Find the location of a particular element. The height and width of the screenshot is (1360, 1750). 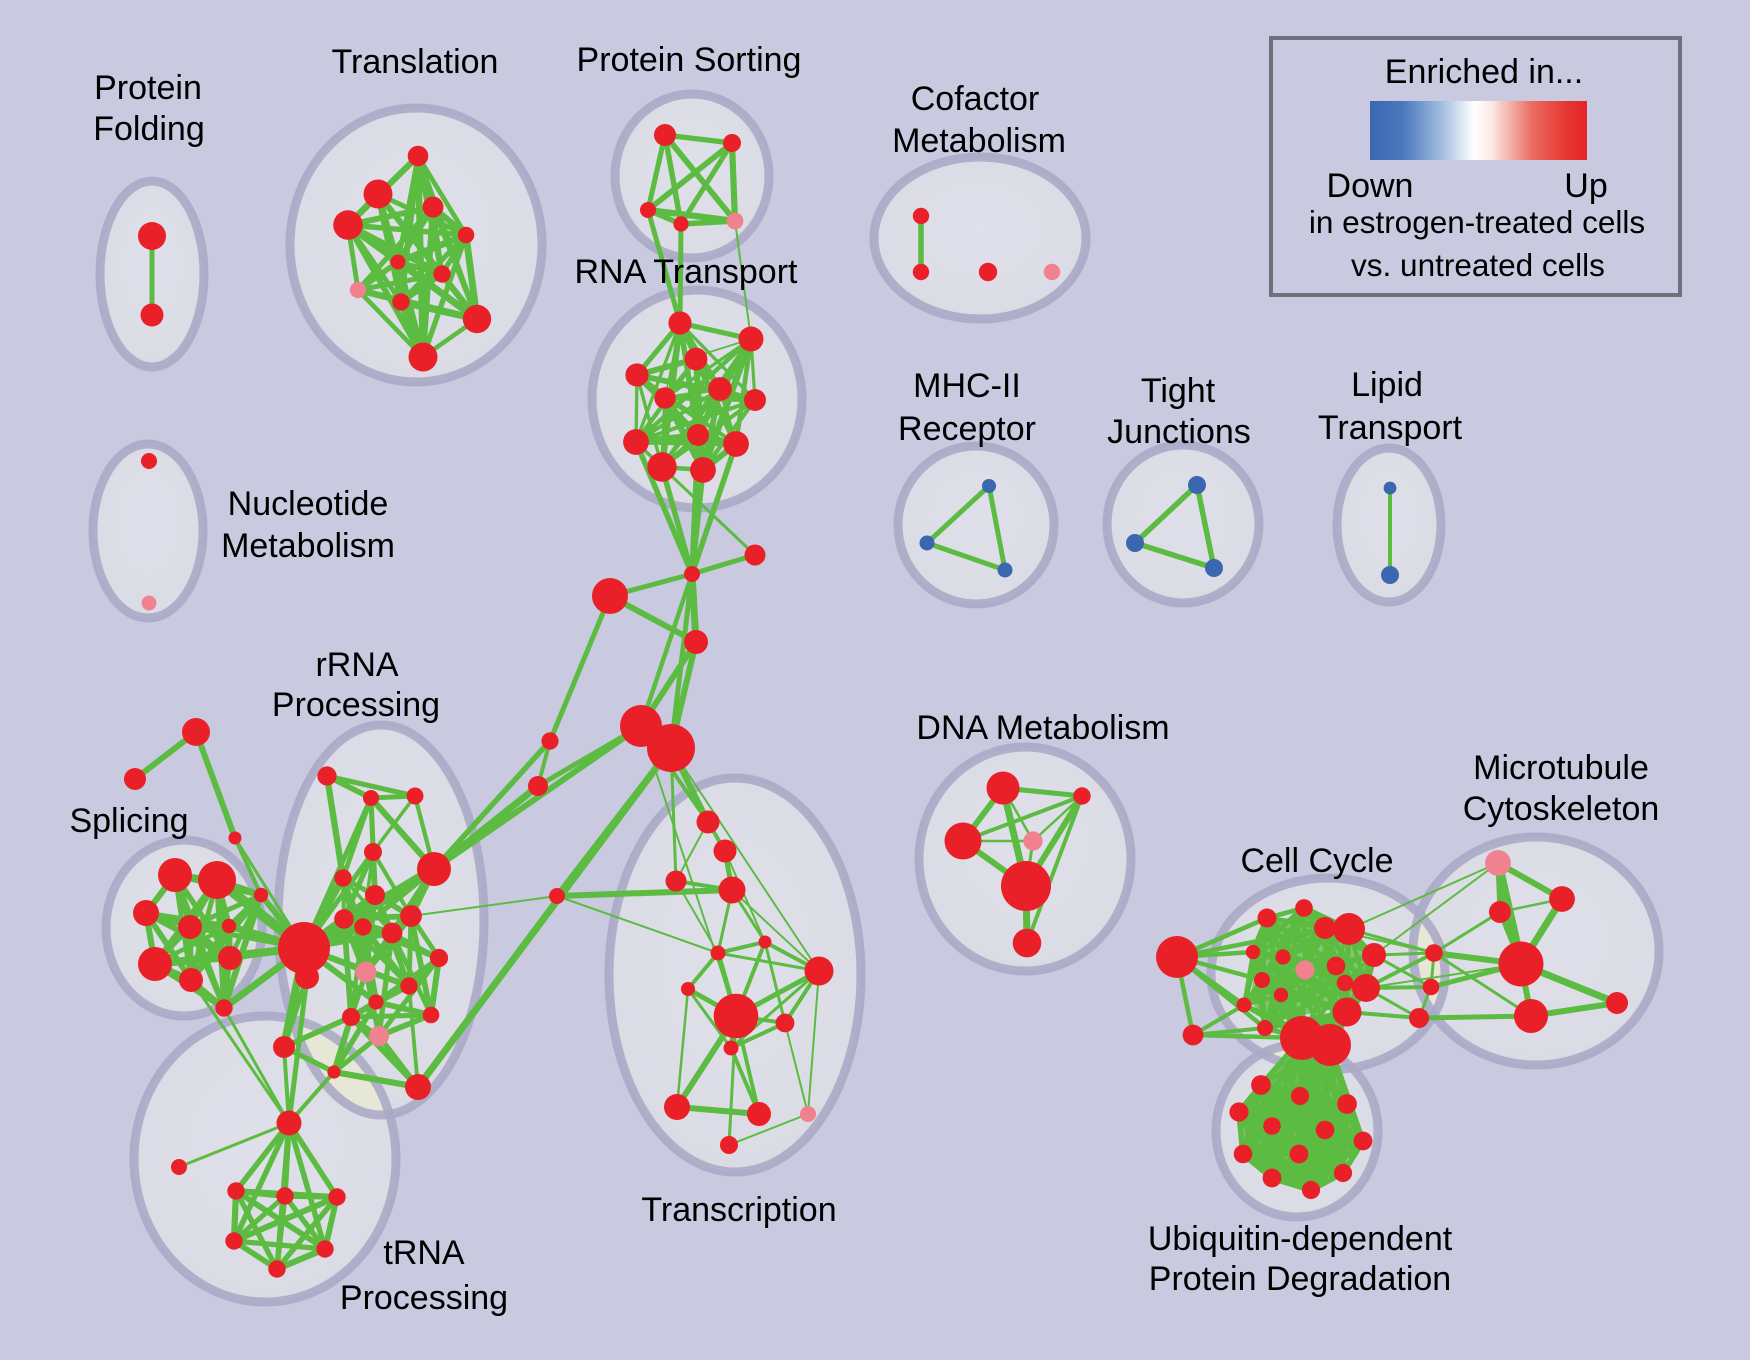

svg-text: DNA Metabolism is located at coordinates (1042, 728).